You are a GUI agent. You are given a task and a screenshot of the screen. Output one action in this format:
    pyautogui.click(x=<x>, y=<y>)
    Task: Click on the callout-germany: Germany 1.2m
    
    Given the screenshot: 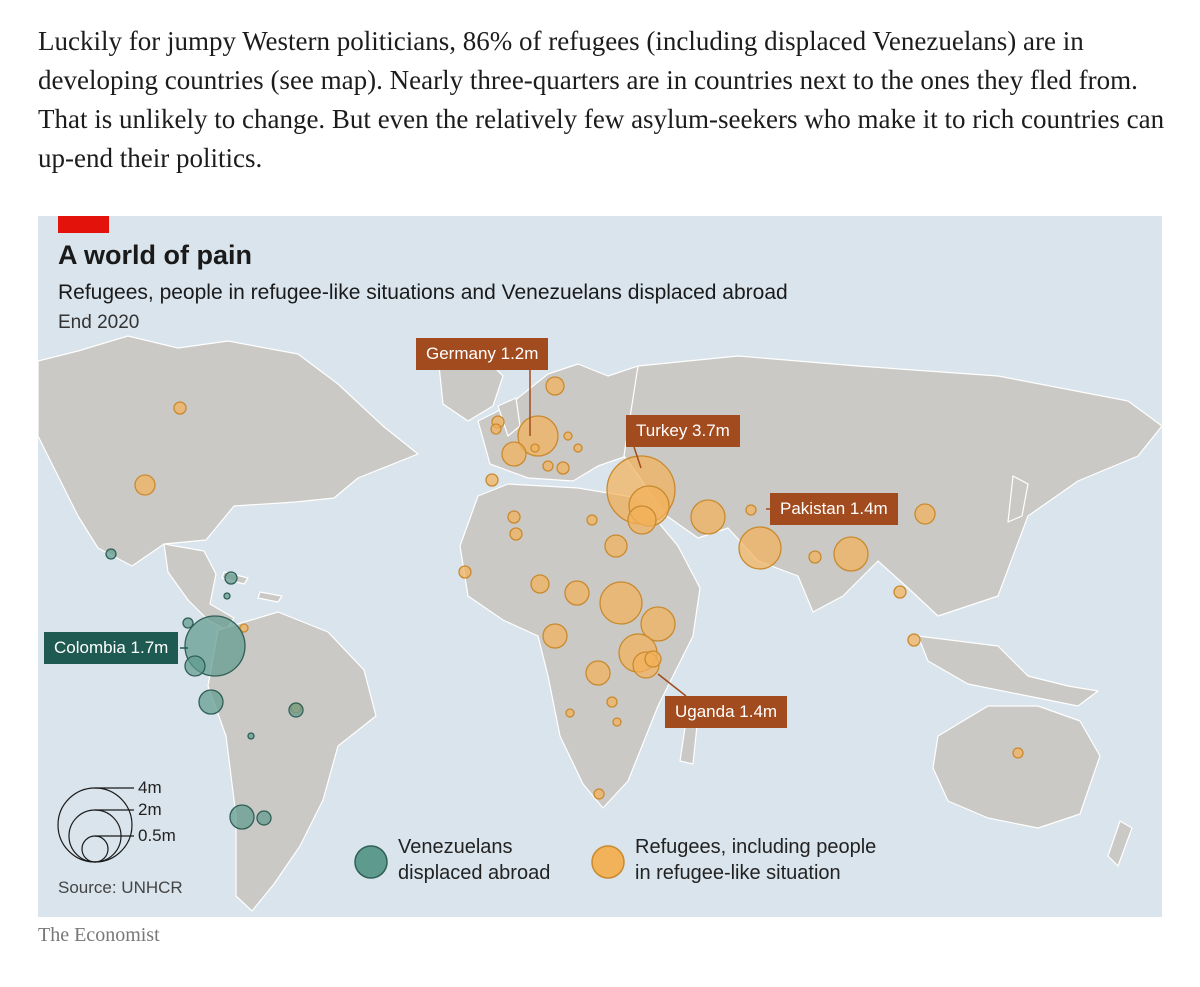 What is the action you would take?
    pyautogui.click(x=482, y=354)
    